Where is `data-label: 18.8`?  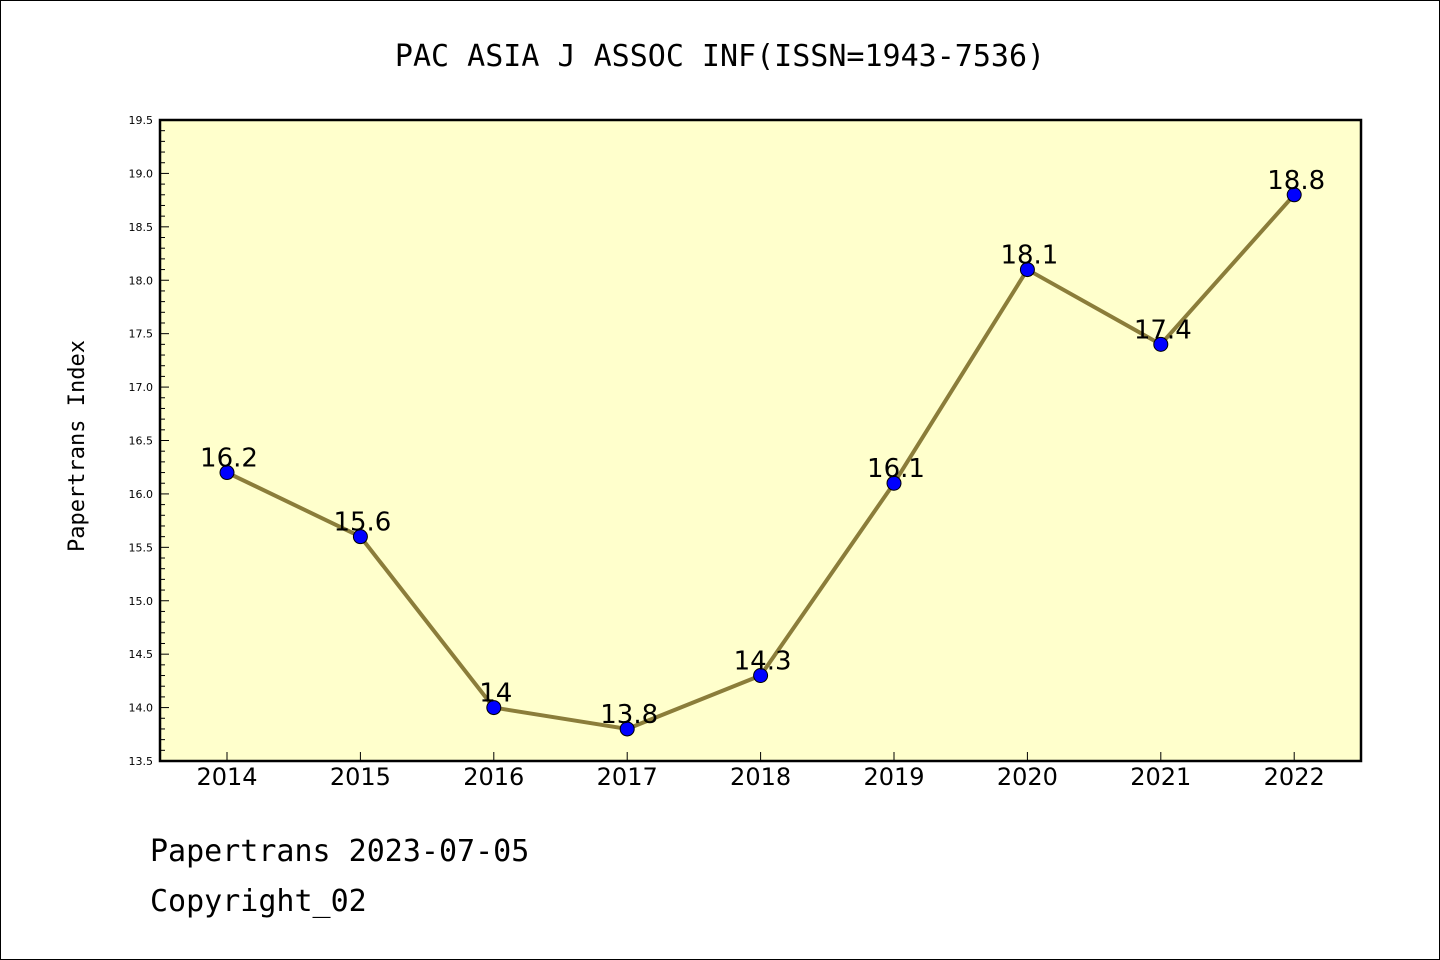
data-label: 18.8 is located at coordinates (1296, 181).